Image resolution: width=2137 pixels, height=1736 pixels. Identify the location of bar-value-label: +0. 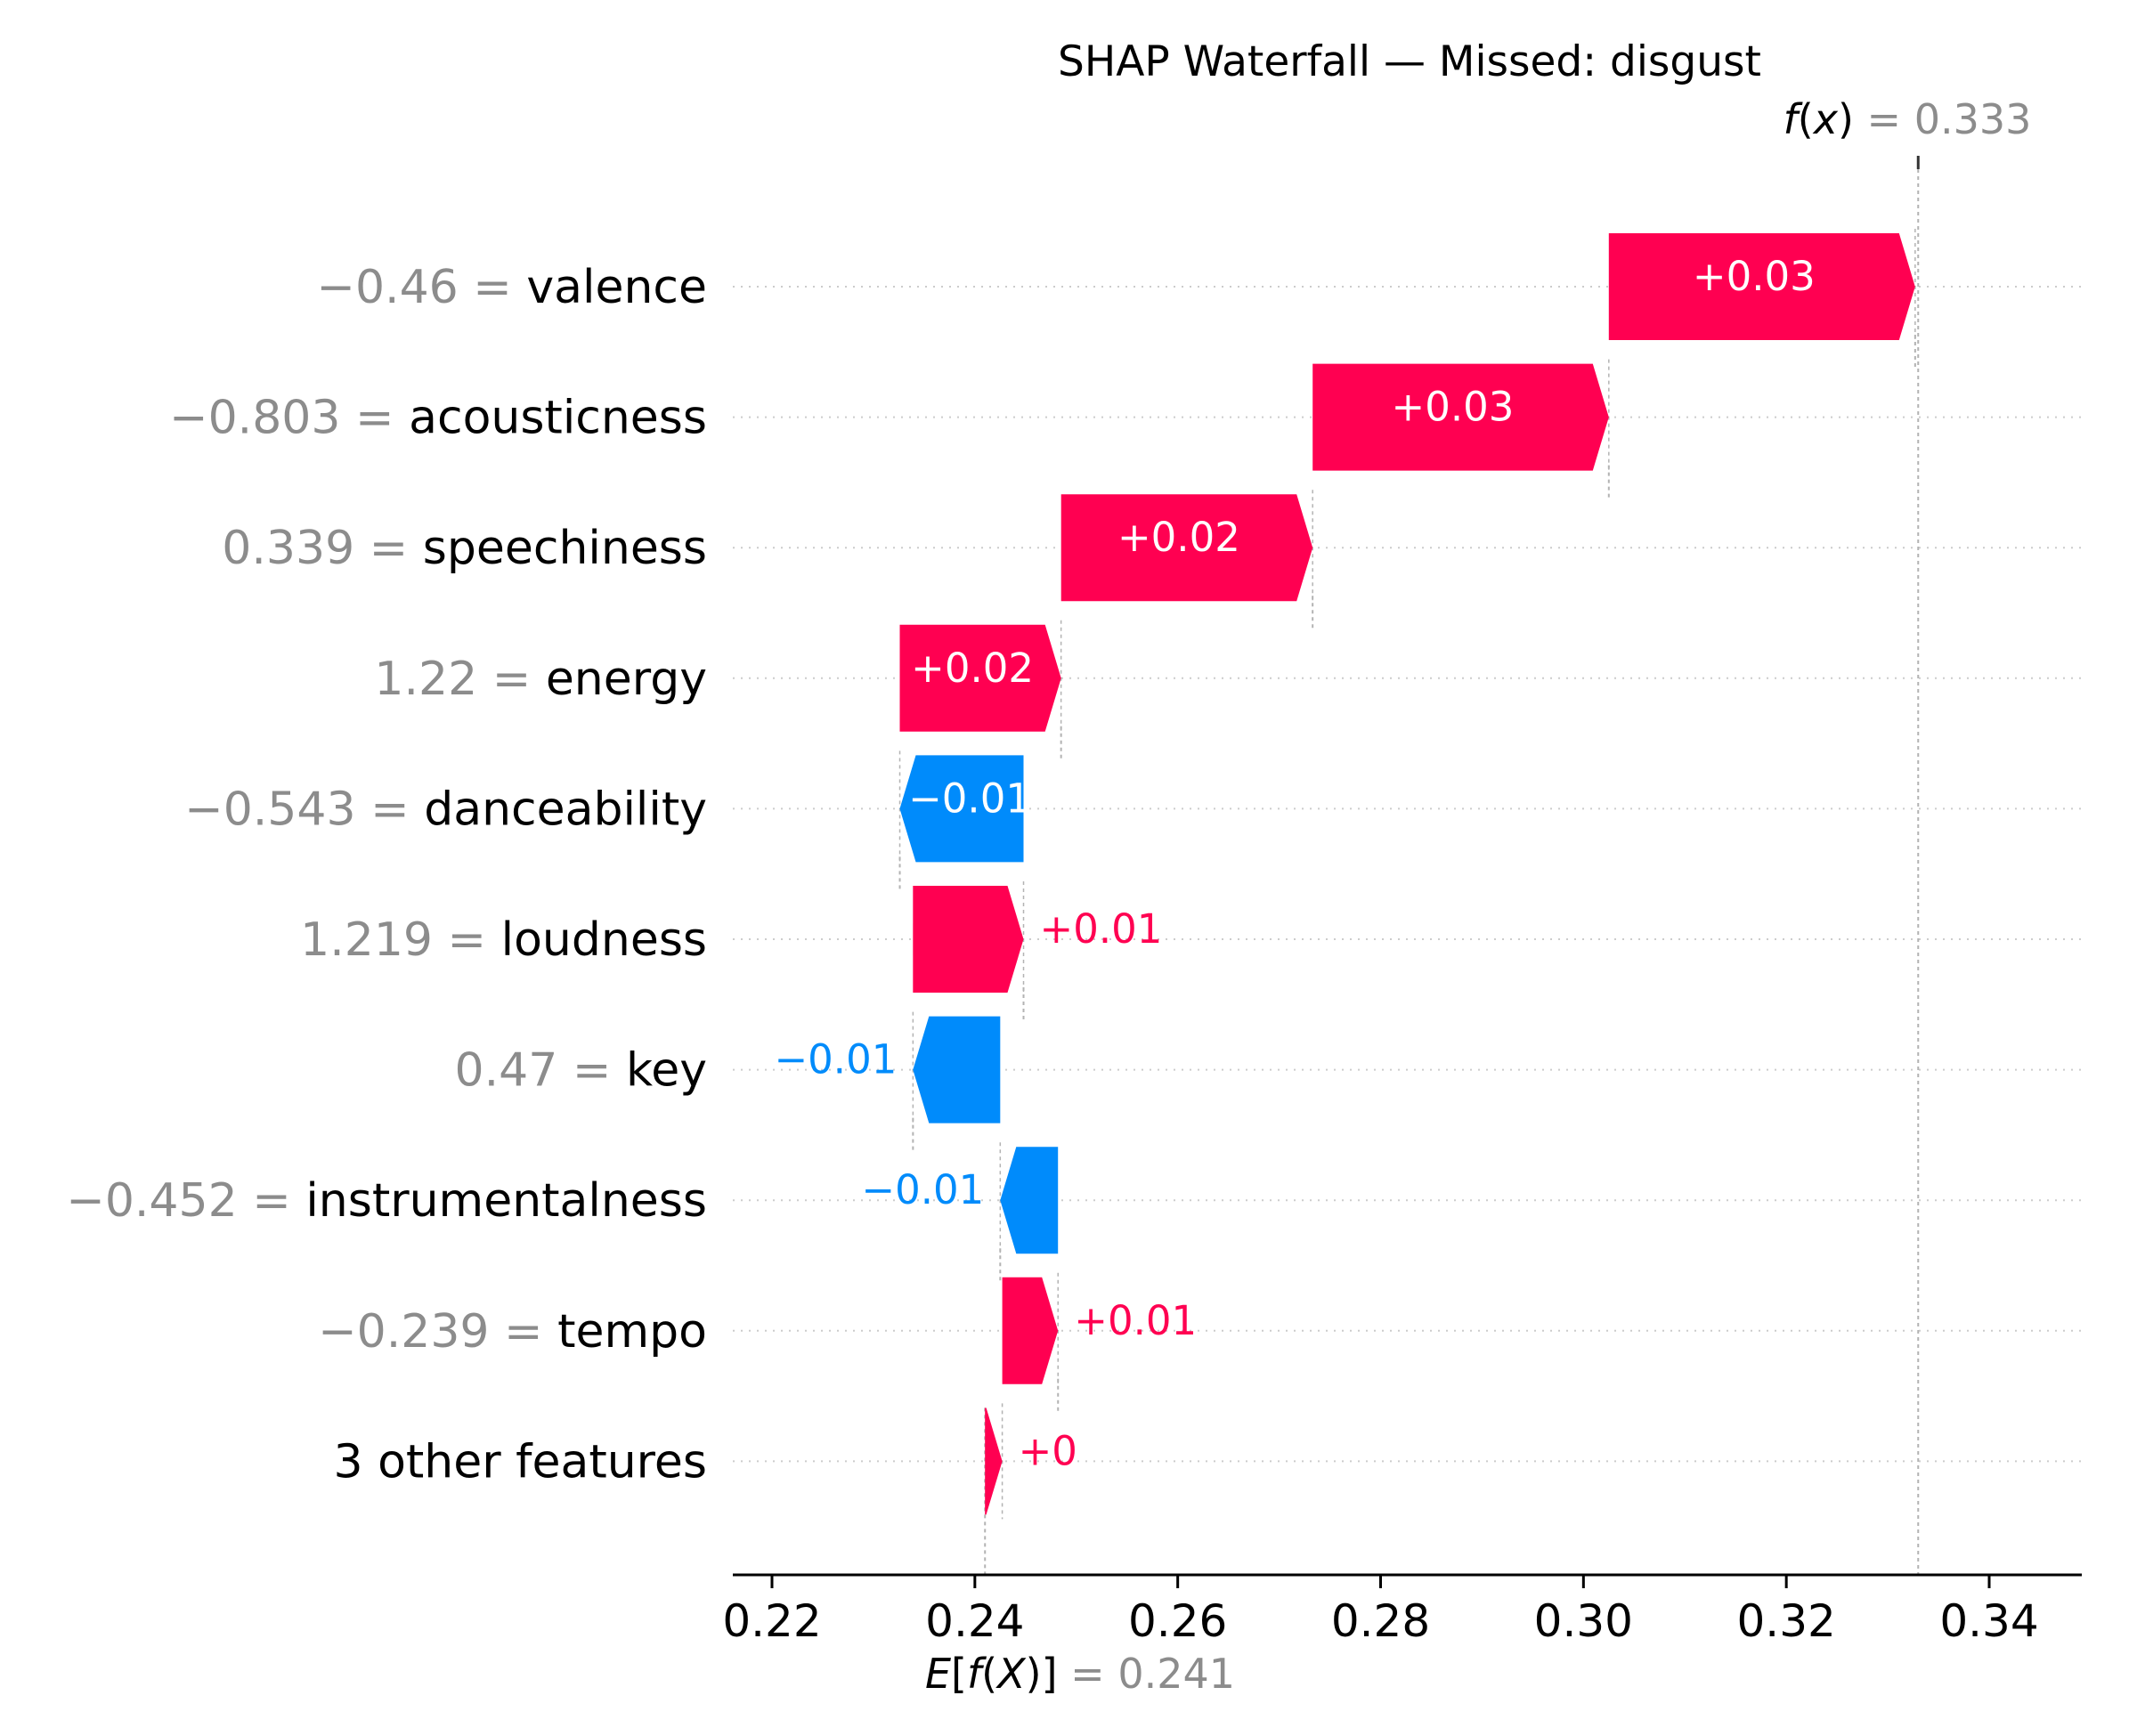
(1048, 1450).